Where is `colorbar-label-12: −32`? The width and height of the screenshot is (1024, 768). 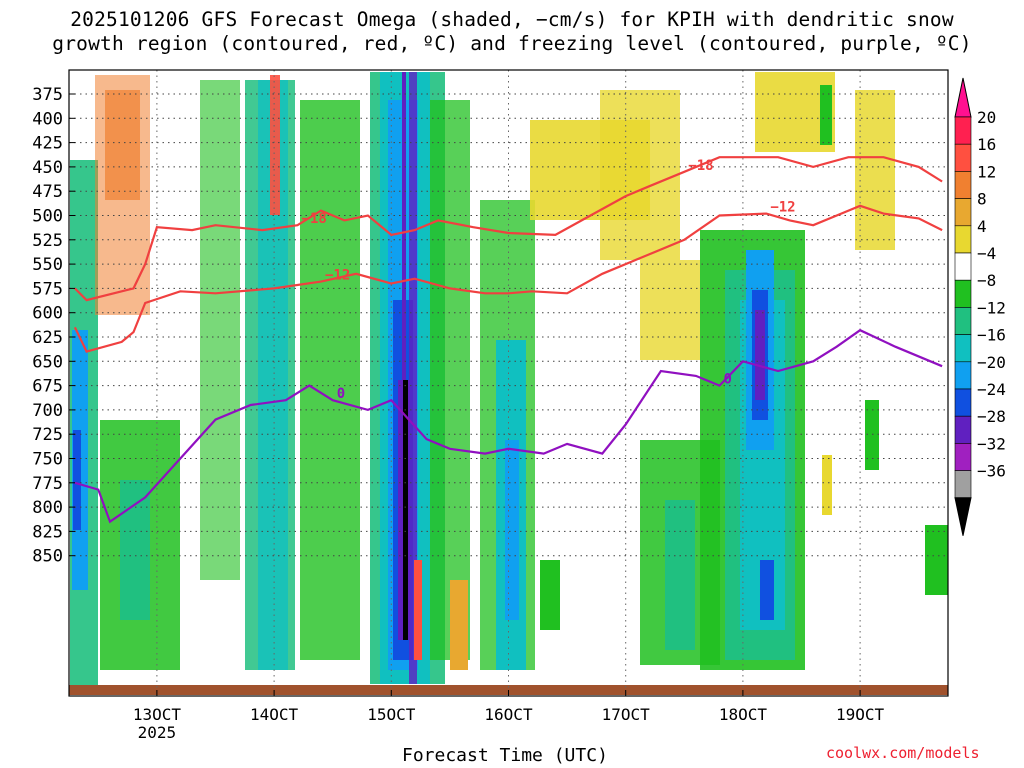 colorbar-label-12: −32 is located at coordinates (991, 443).